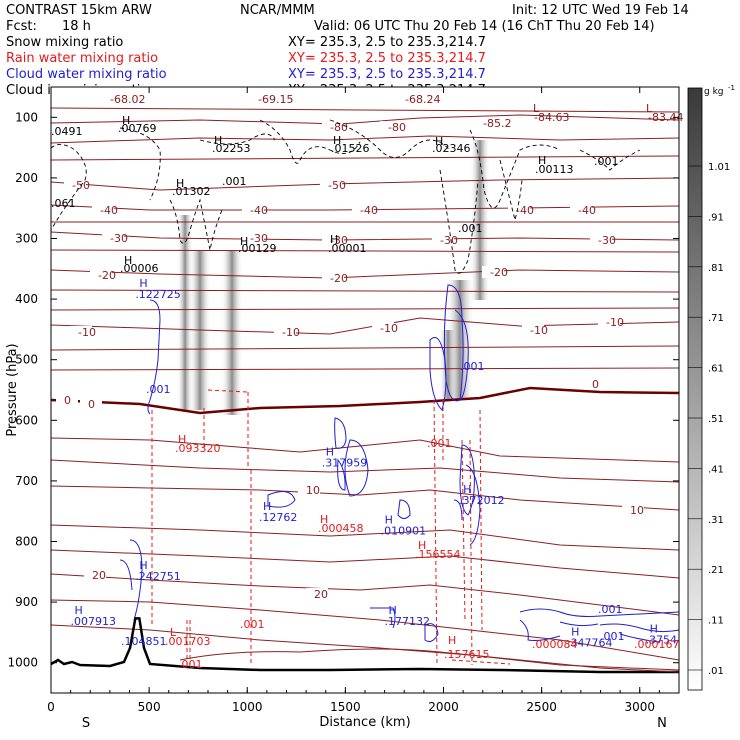  What do you see at coordinates (408, 621) in the screenshot?
I see `max-value-label: .177132` at bounding box center [408, 621].